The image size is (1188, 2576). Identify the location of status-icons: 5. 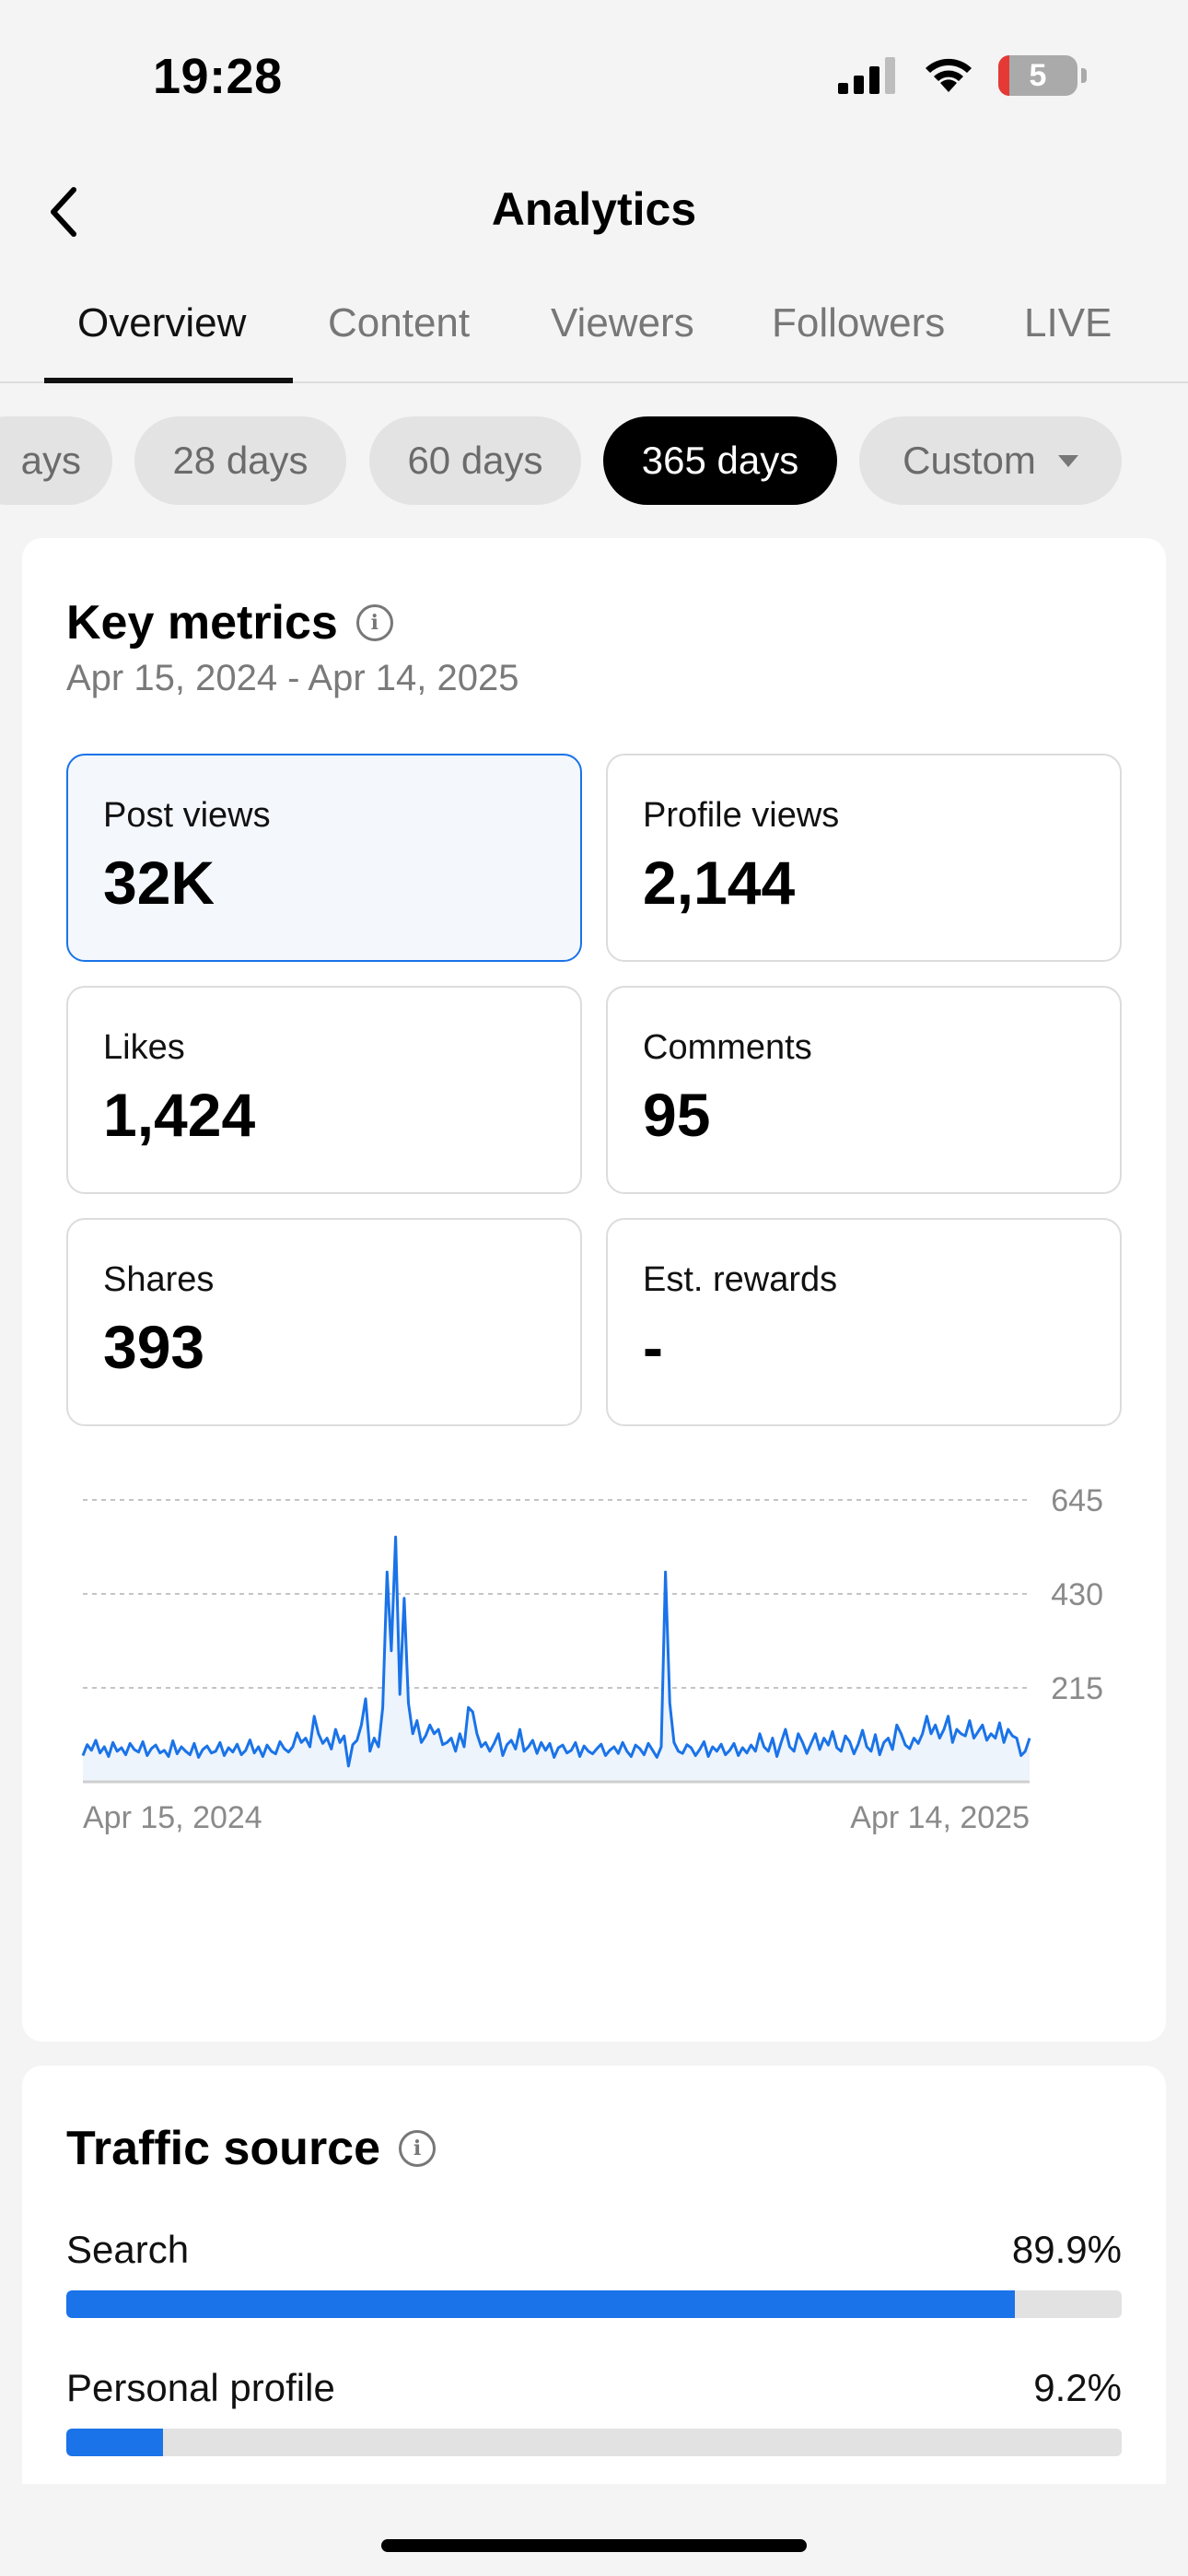
(962, 75).